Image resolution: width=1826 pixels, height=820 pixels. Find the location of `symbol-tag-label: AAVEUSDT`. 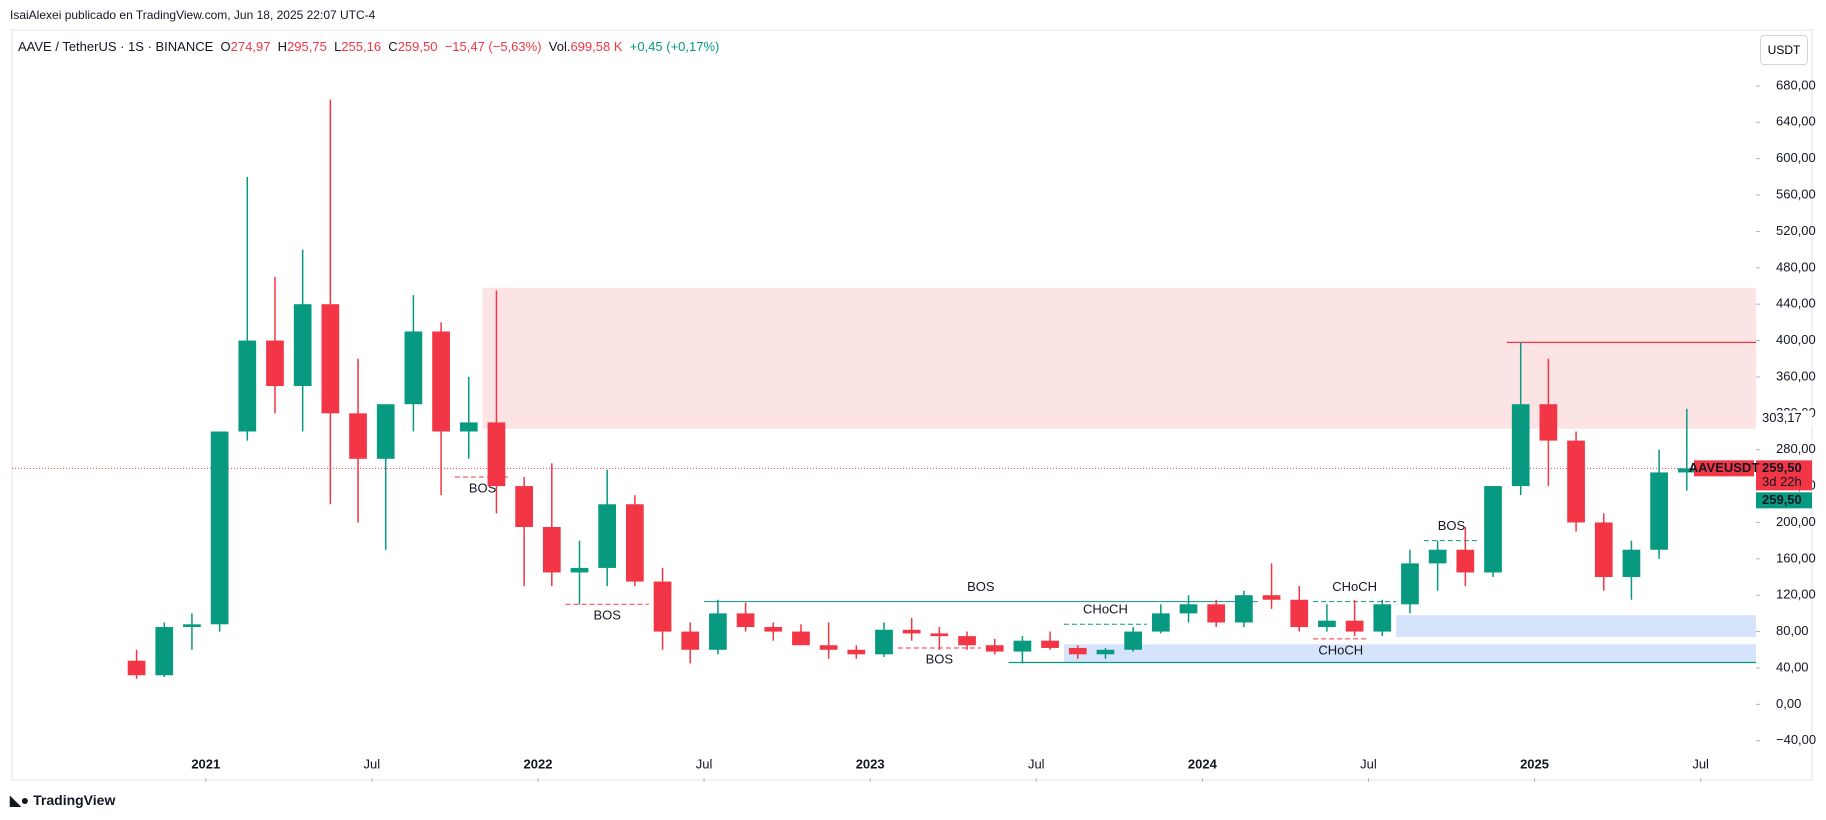

symbol-tag-label: AAVEUSDT is located at coordinates (1724, 467).